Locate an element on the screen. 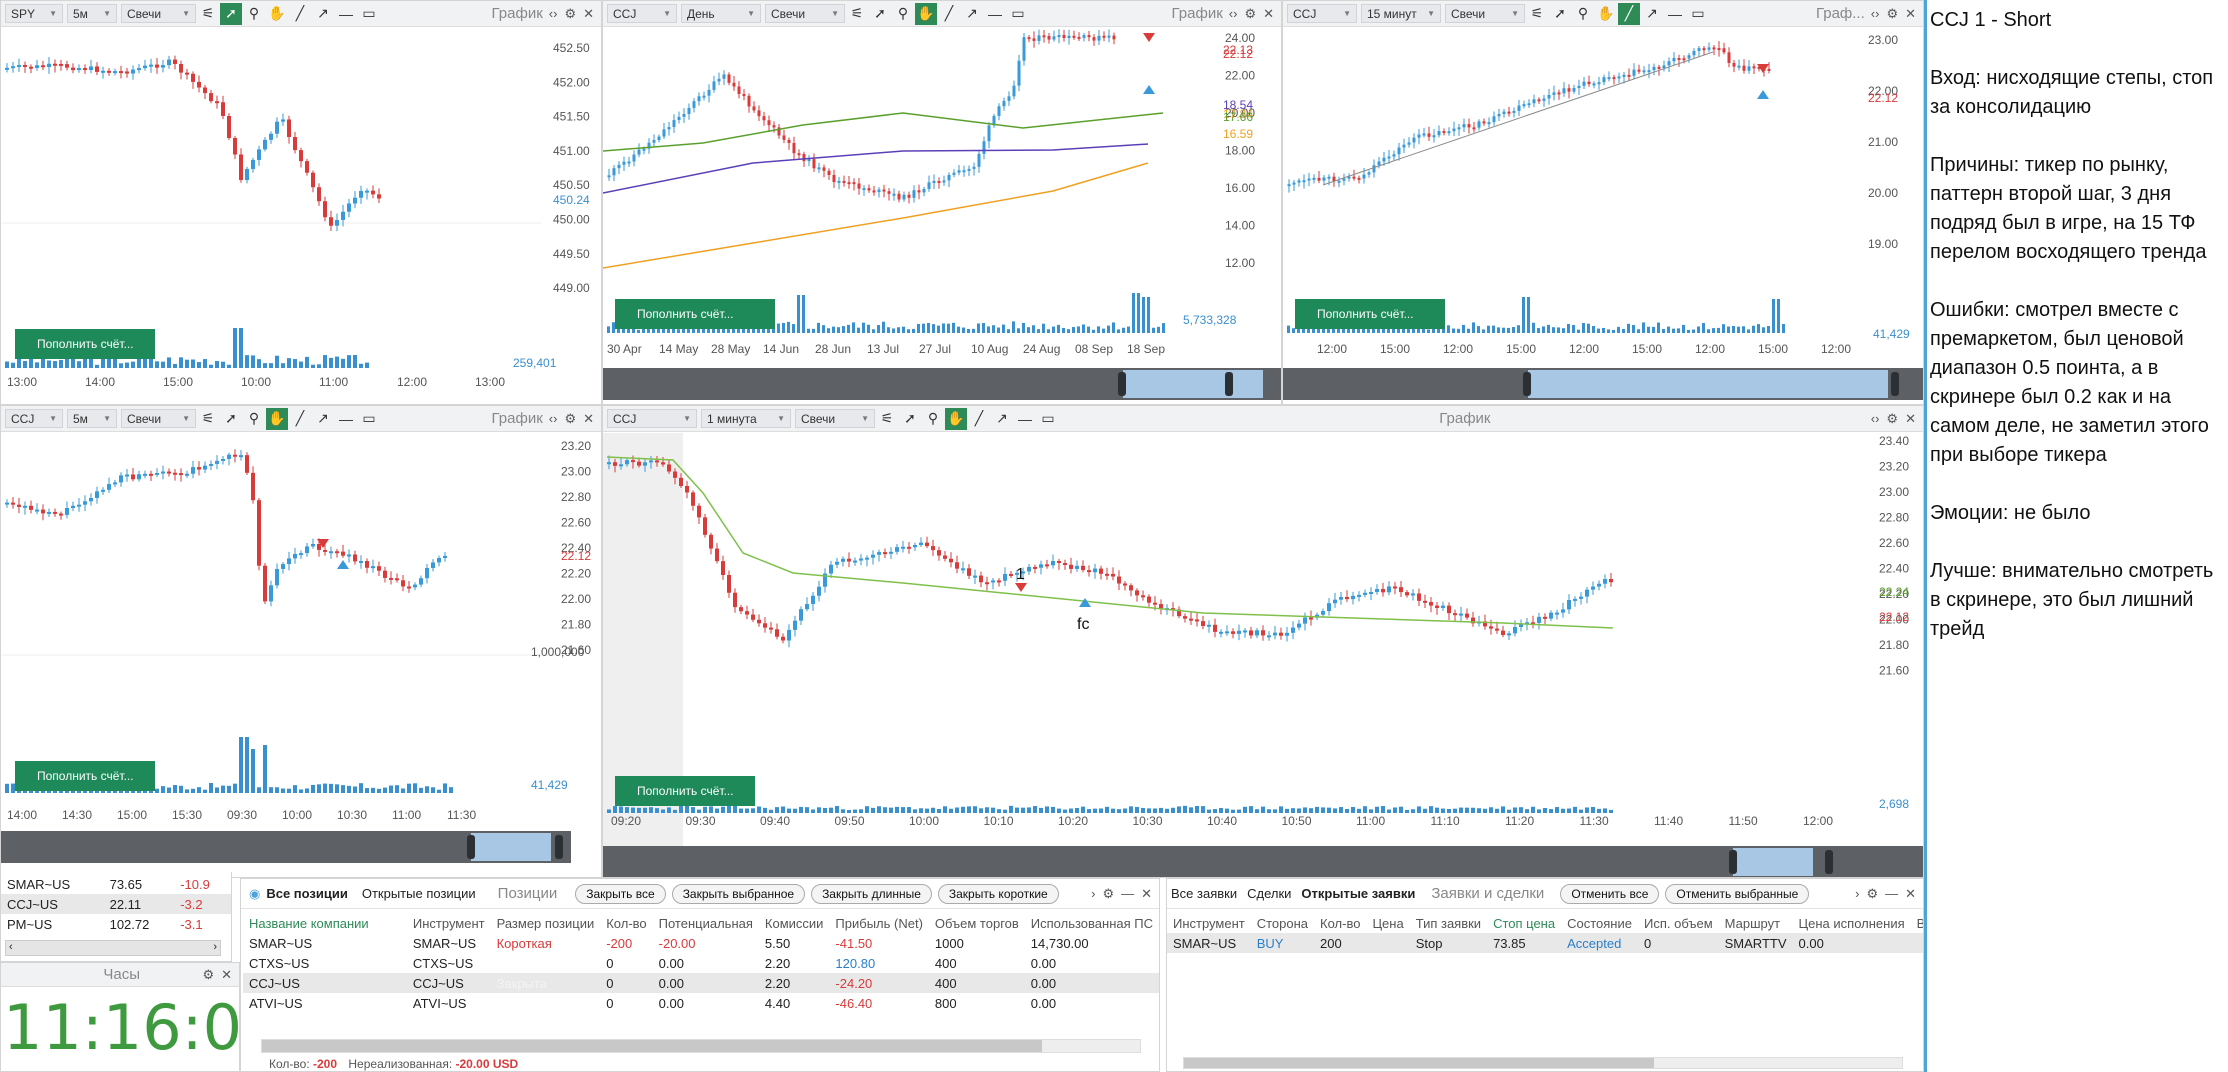 The height and width of the screenshot is (1072, 2228). tab-open-positions: Открытые позиции is located at coordinates (418, 893).